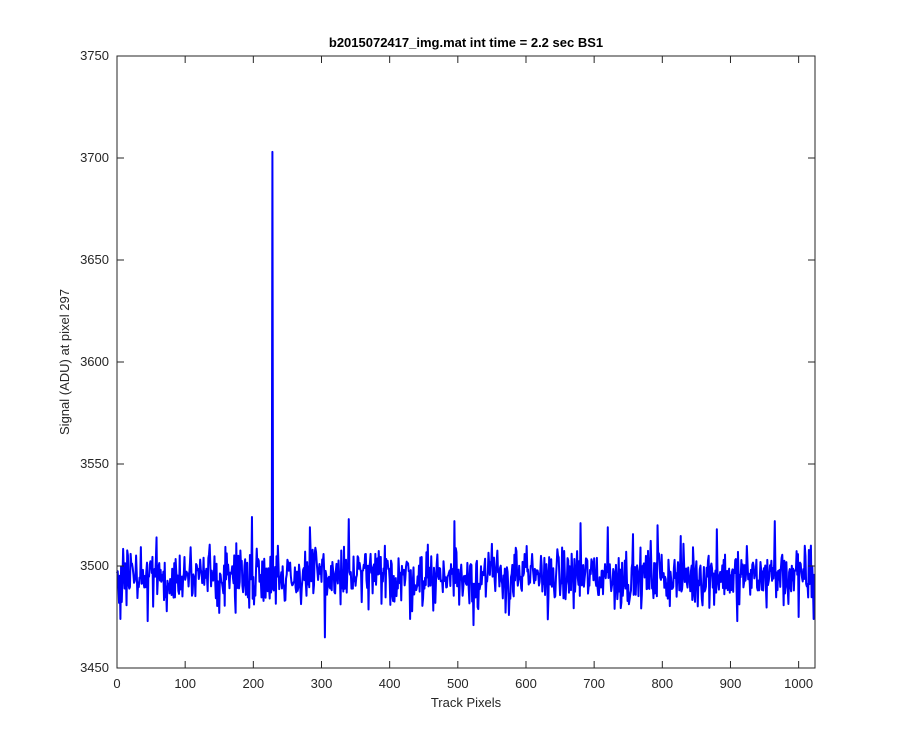 The height and width of the screenshot is (750, 900). Describe the element at coordinates (94, 55) in the screenshot. I see `y-tick-label: 3750` at that location.